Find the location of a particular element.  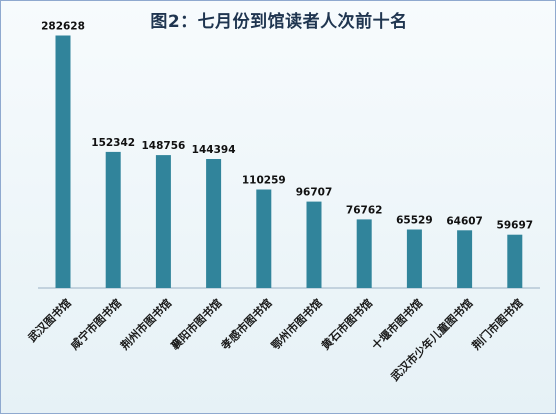

data-label-7: 65529 is located at coordinates (414, 221).